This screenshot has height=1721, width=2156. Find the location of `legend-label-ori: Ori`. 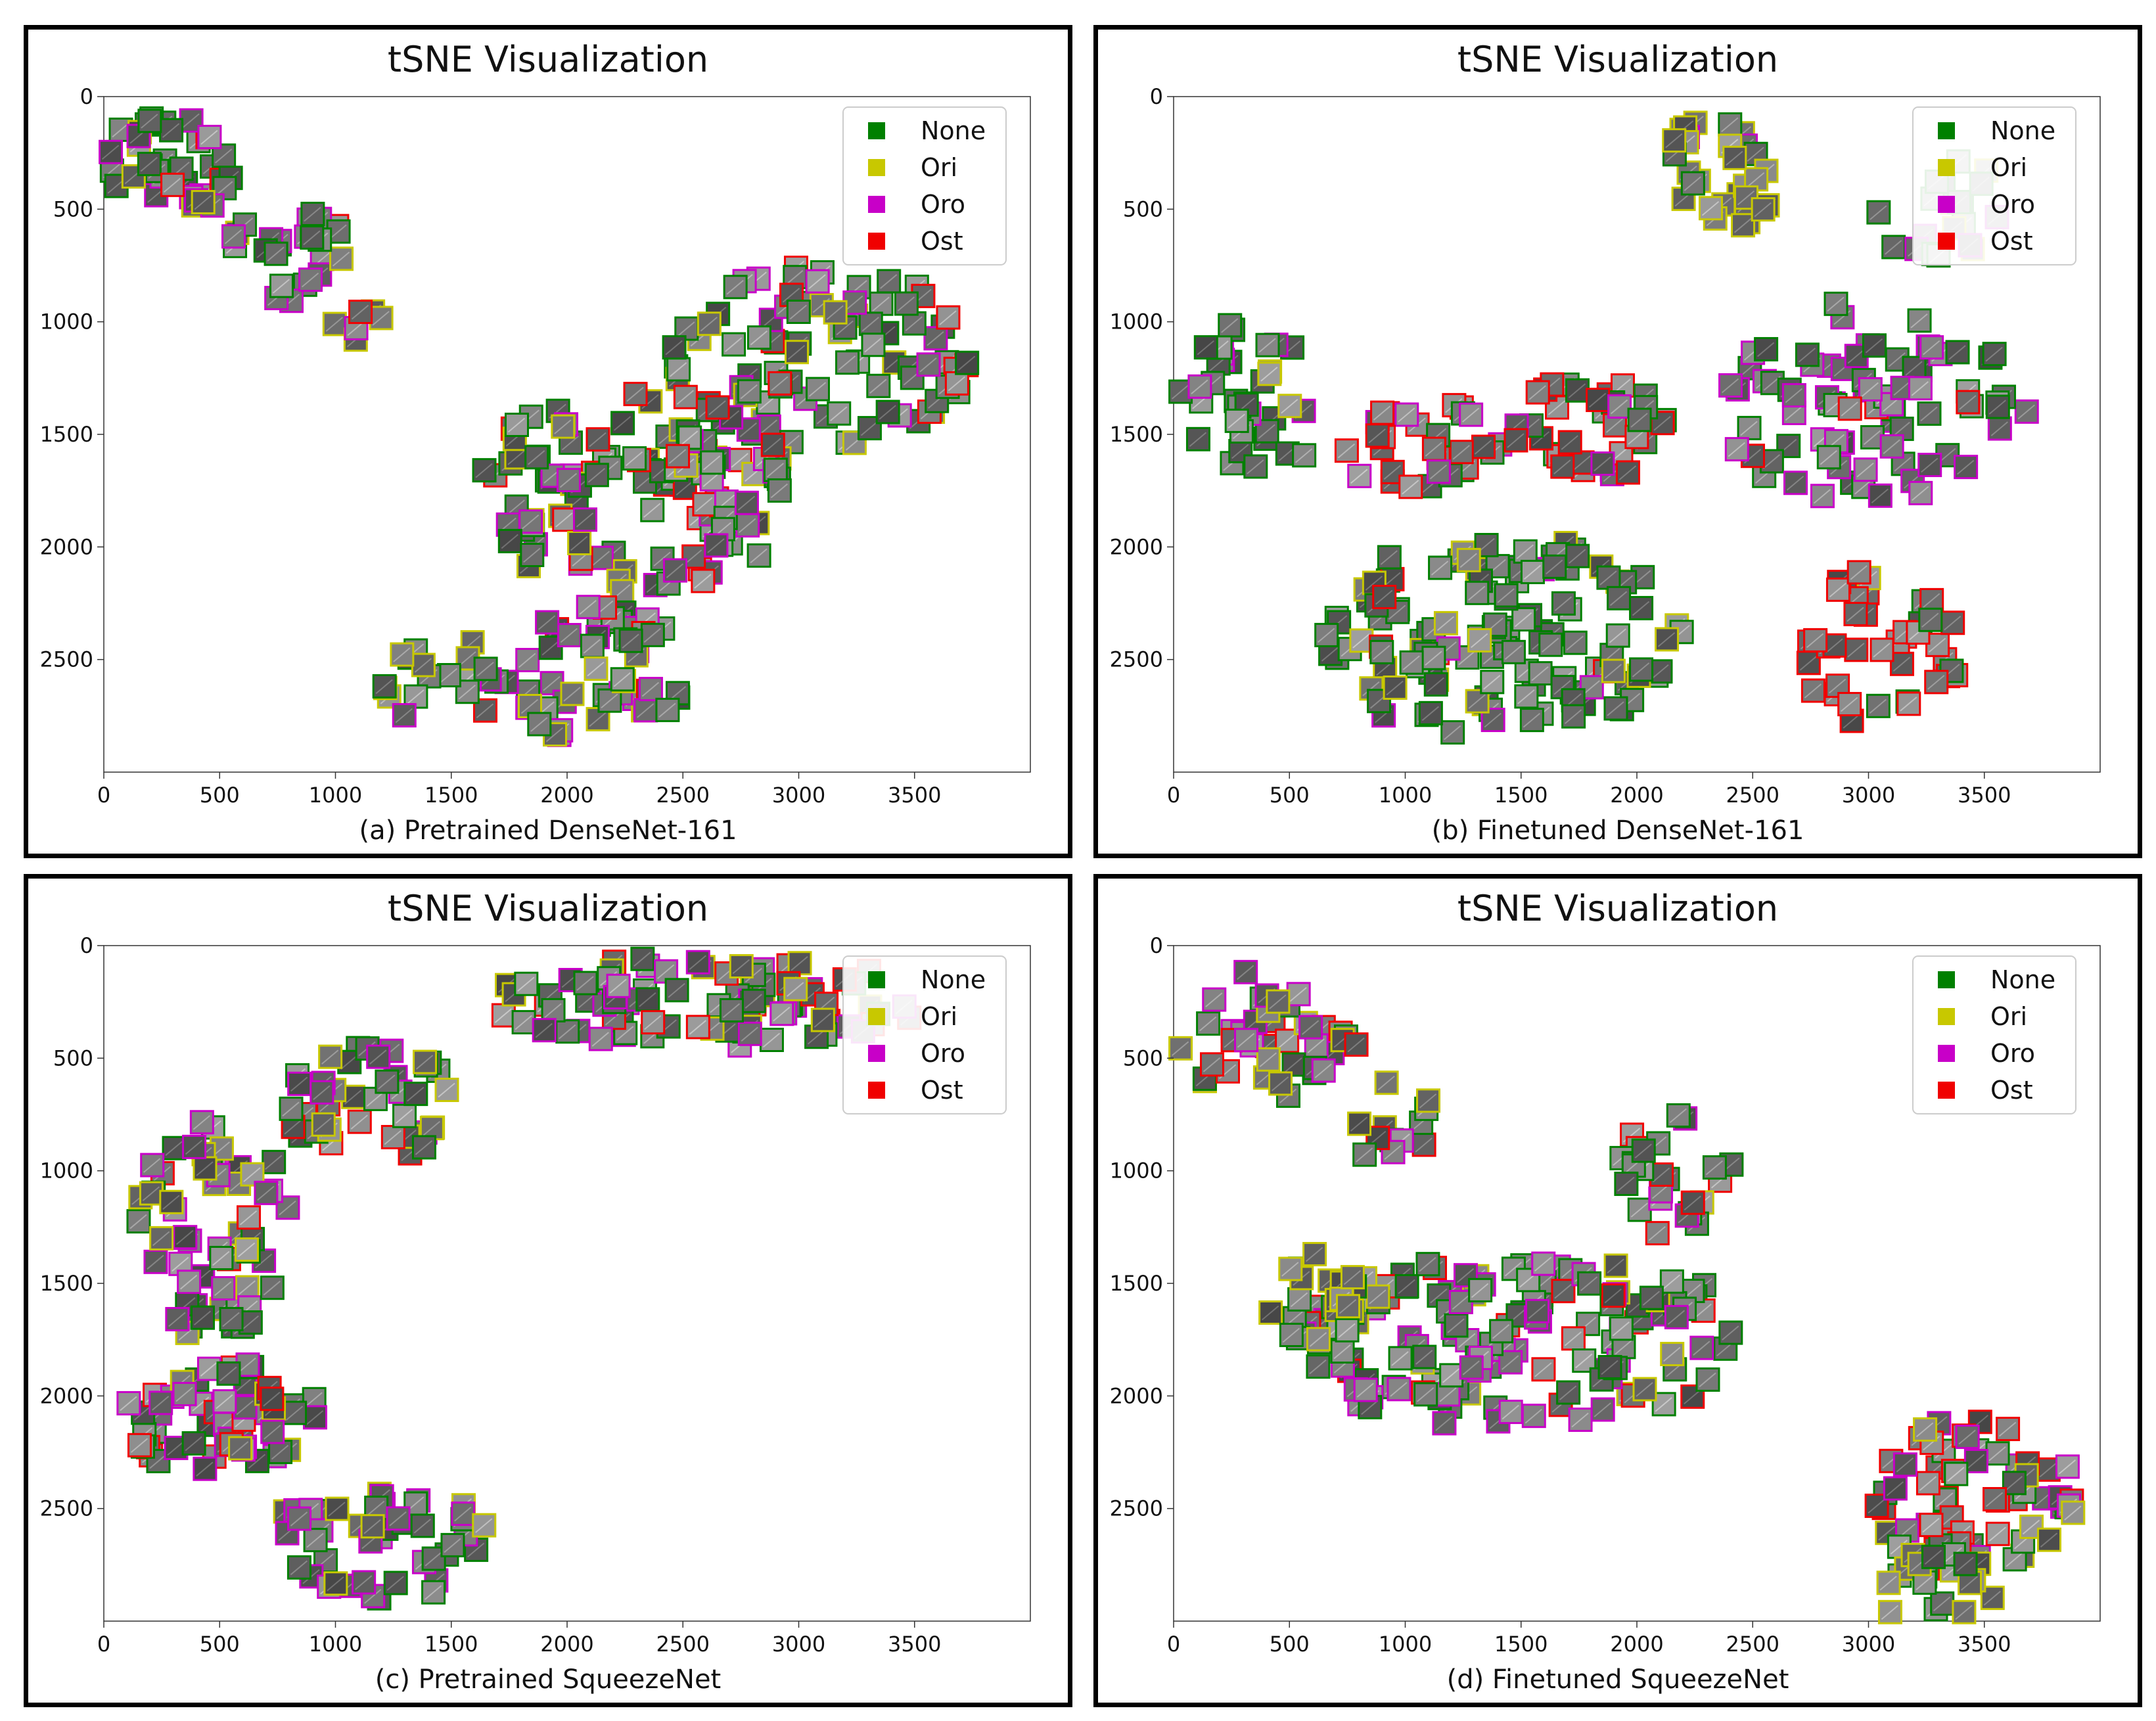

legend-label-ori: Ori is located at coordinates (939, 168).